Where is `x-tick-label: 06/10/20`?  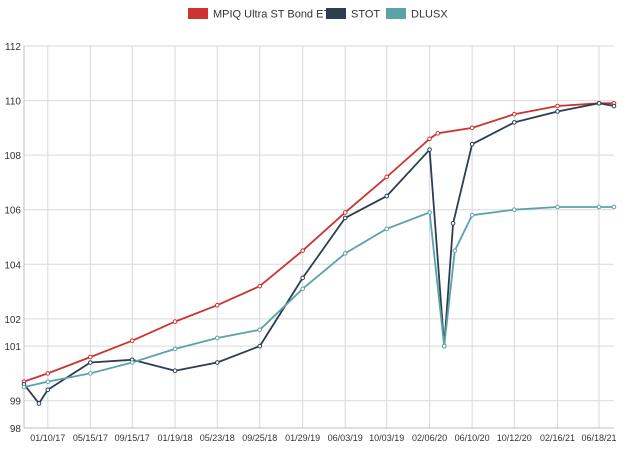
x-tick-label: 06/10/20 is located at coordinates (472, 438).